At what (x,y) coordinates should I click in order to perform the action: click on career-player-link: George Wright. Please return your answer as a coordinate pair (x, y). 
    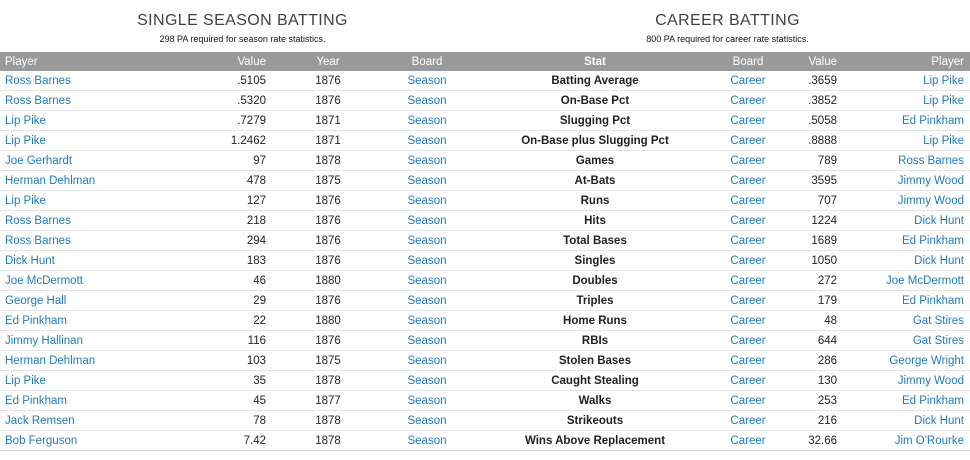
    Looking at the image, I should click on (904, 360).